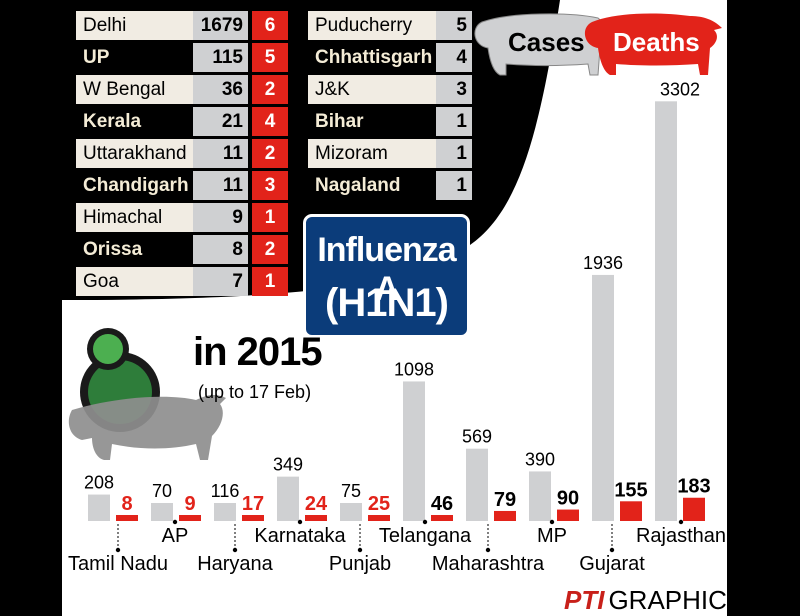 This screenshot has height=616, width=800. I want to click on data-label-deaths: 8, so click(126, 504).